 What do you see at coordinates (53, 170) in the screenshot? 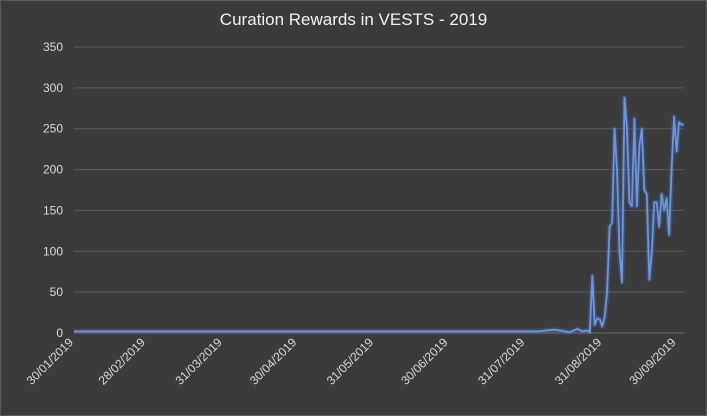
I see `y-tick-label: 200` at bounding box center [53, 170].